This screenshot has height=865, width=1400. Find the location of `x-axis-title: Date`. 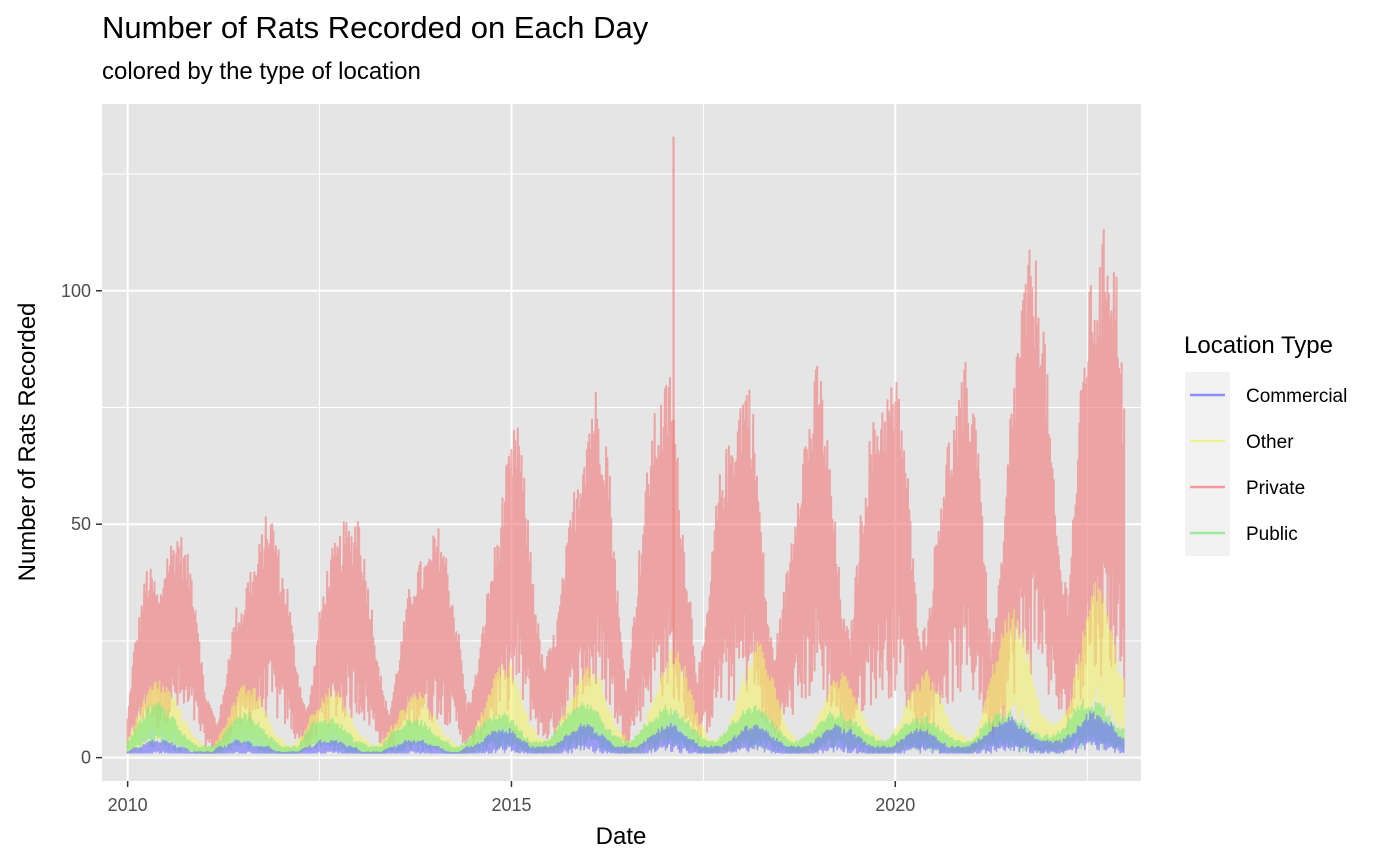

x-axis-title: Date is located at coordinates (621, 836).